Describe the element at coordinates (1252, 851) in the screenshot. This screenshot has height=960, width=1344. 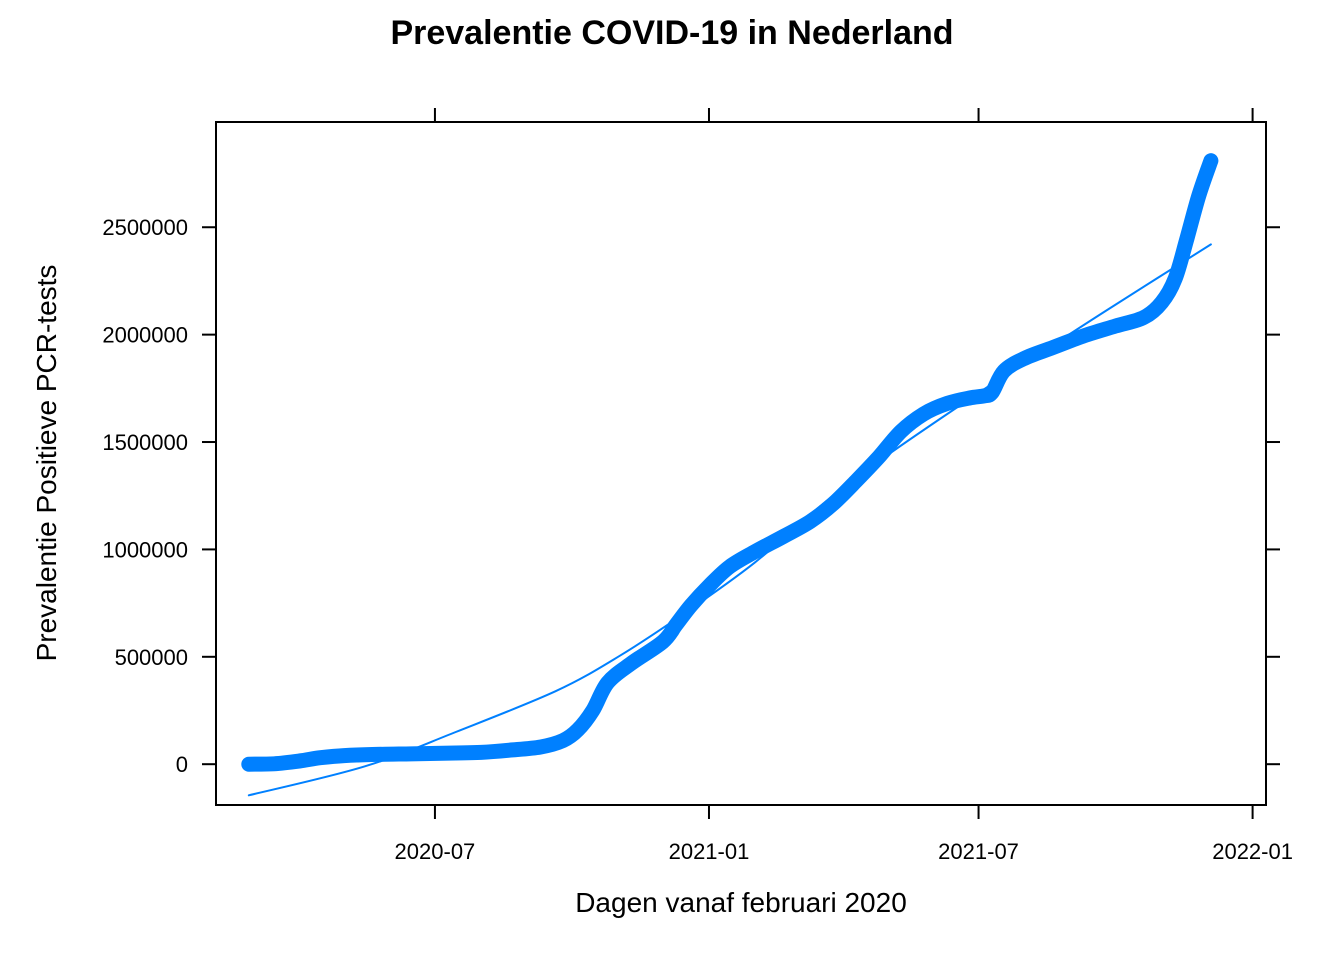
I see `x-tick-label: 2022-01` at that location.